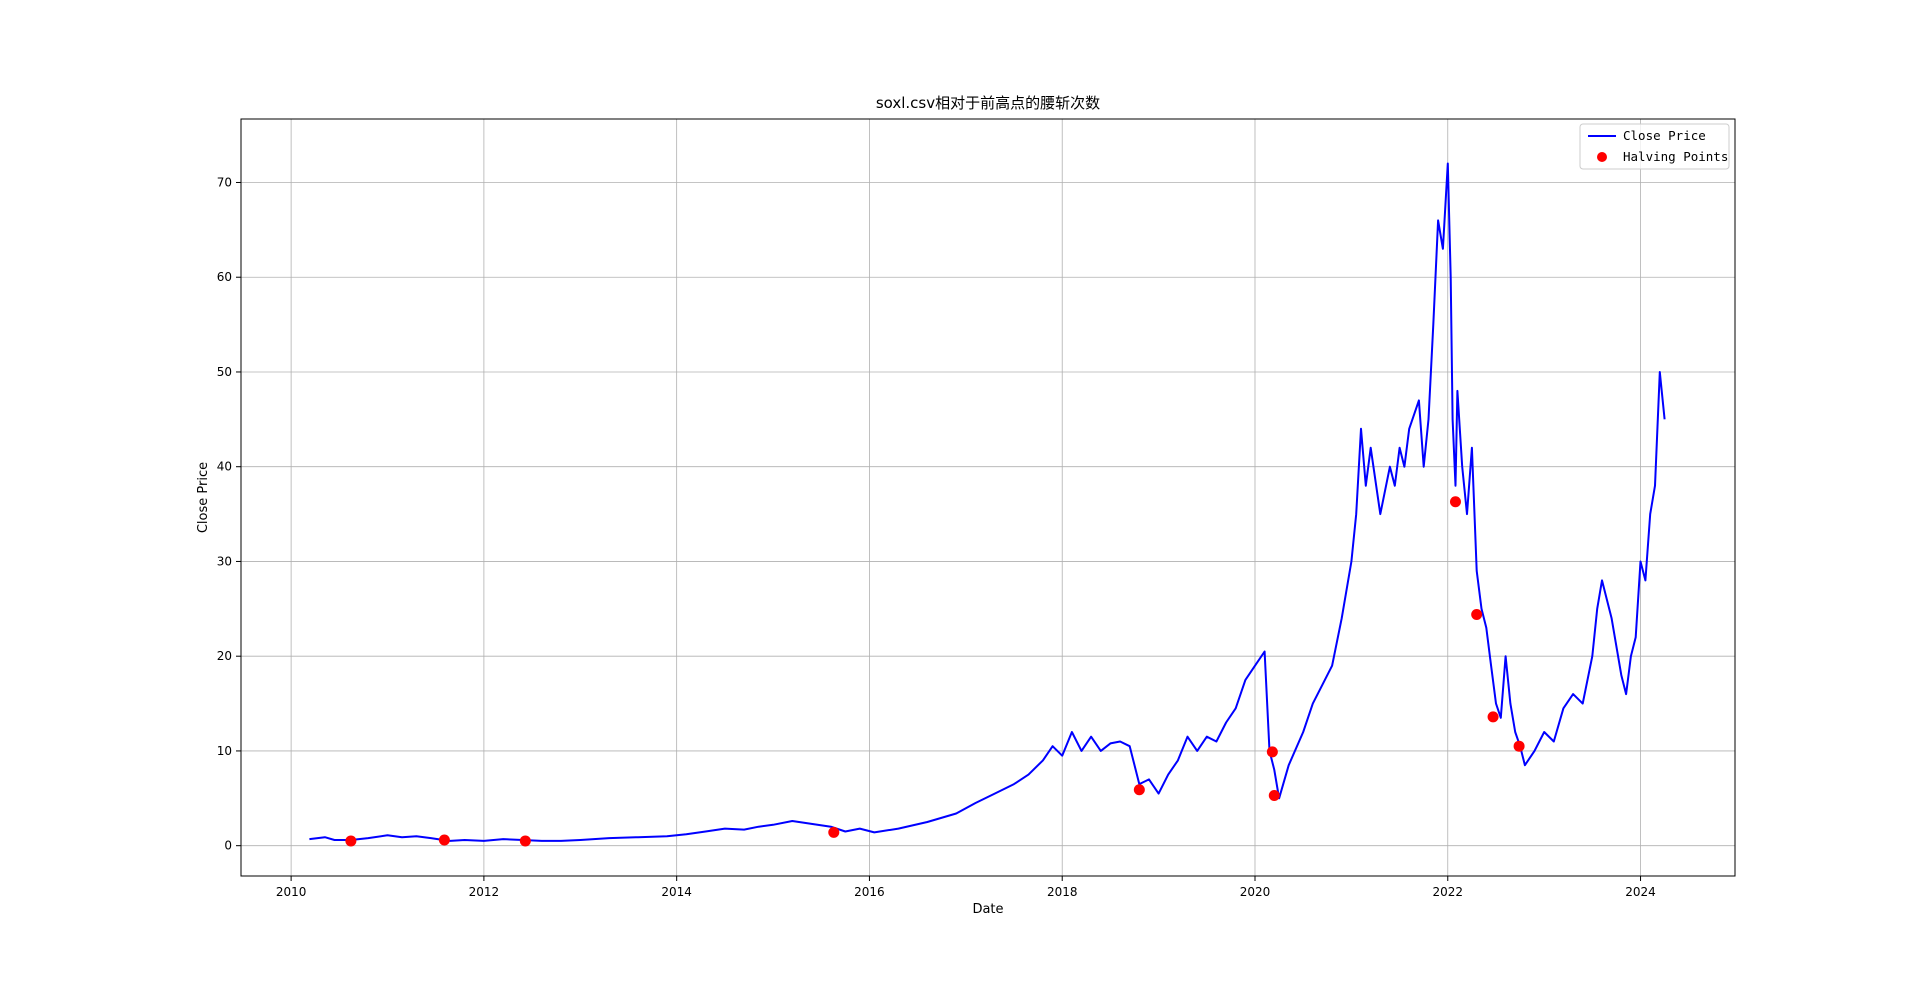  I want to click on y-tick-label: 70, so click(224, 182).